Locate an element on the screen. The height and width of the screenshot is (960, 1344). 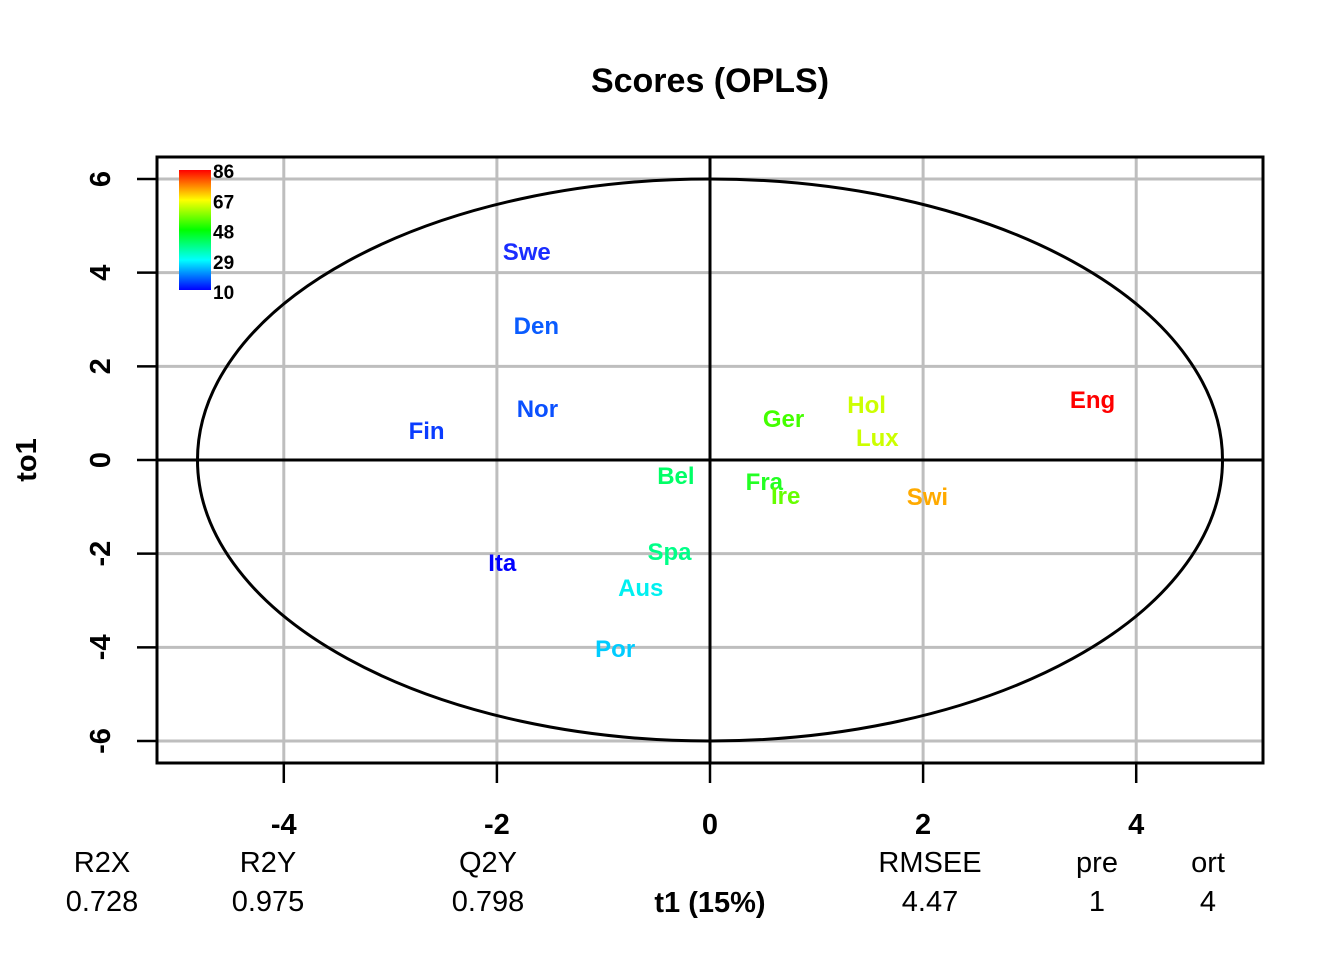
point-label-lux: Lux is located at coordinates (877, 438).